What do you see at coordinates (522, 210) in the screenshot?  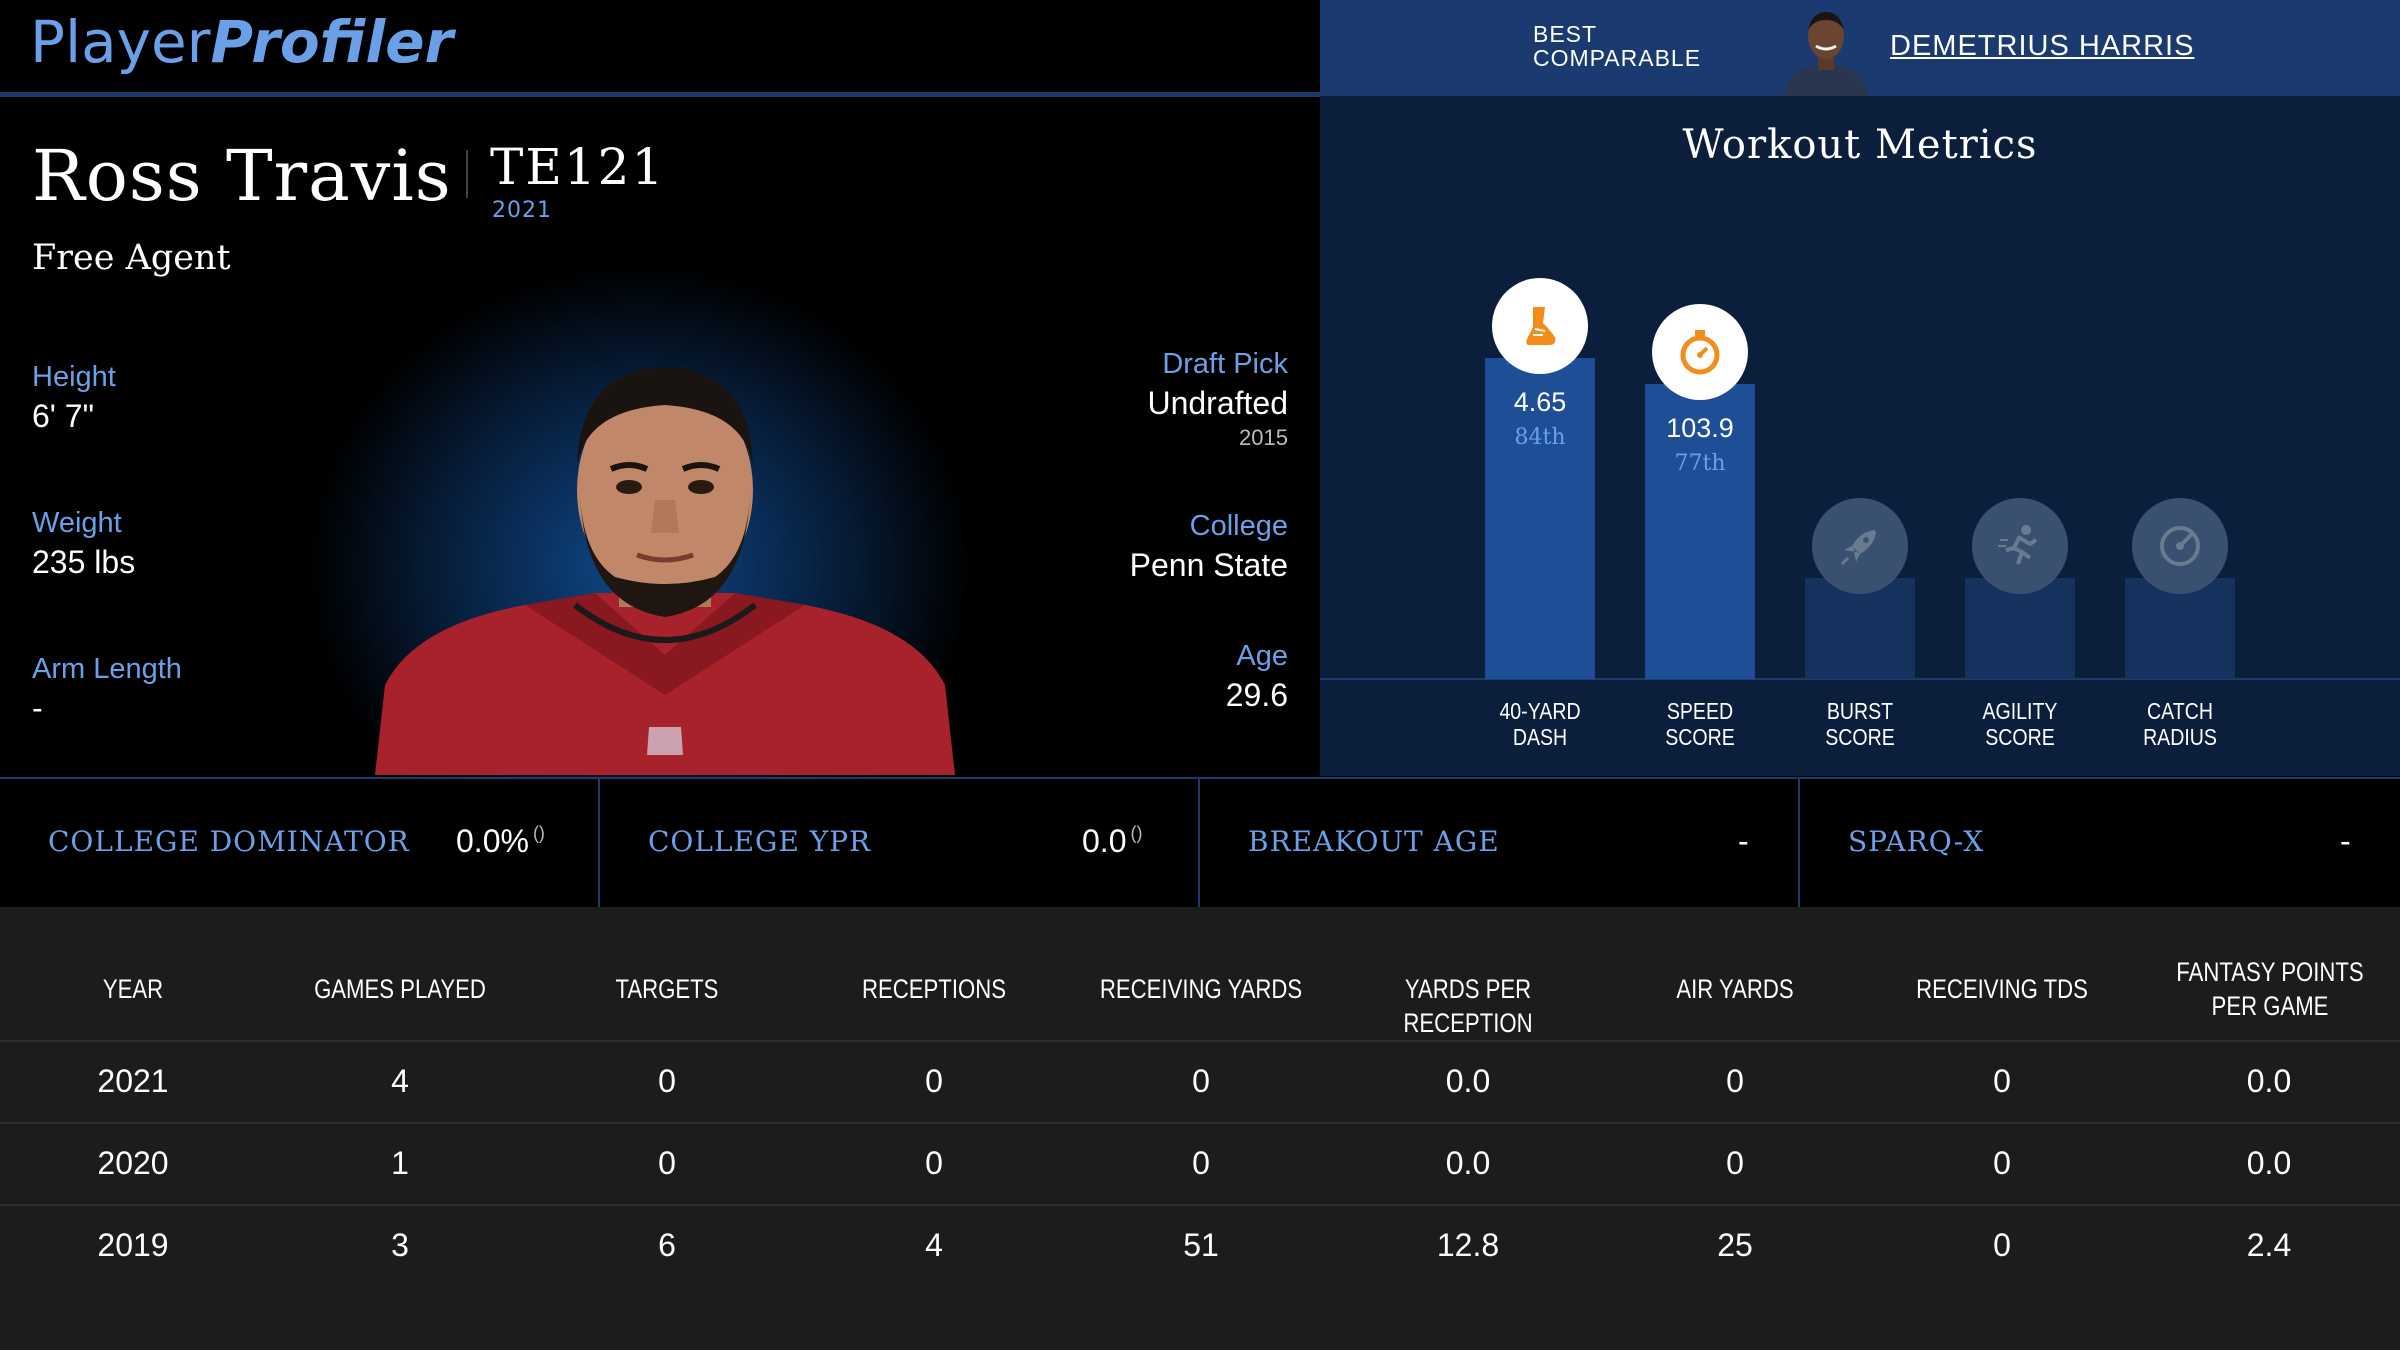 I see `position-rank-season: 2021` at bounding box center [522, 210].